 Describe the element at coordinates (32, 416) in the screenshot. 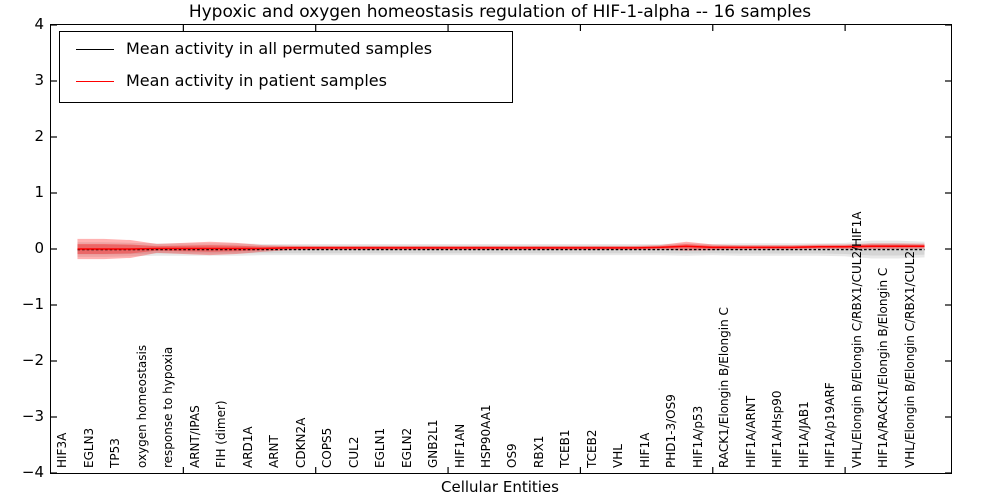

I see `y-tick-label: −3` at that location.